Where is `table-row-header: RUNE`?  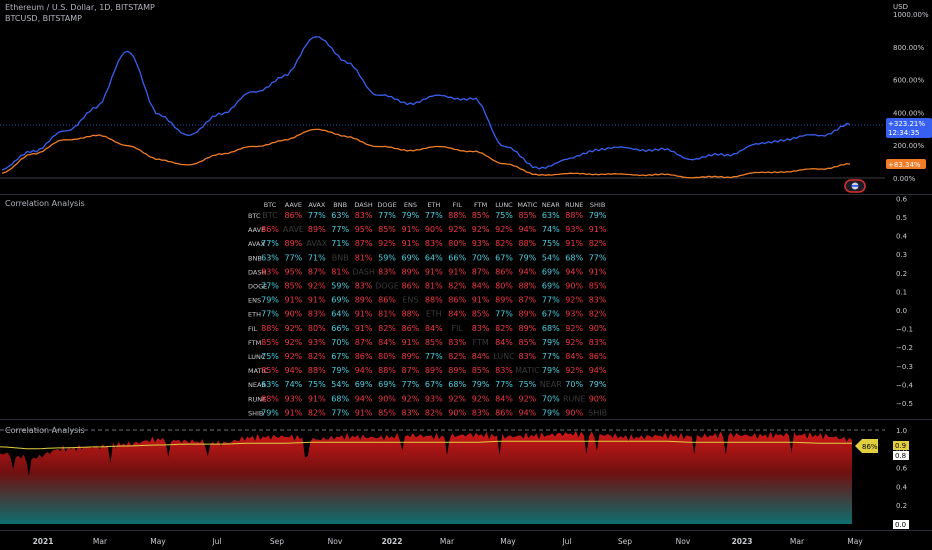
table-row-header: RUNE is located at coordinates (257, 399).